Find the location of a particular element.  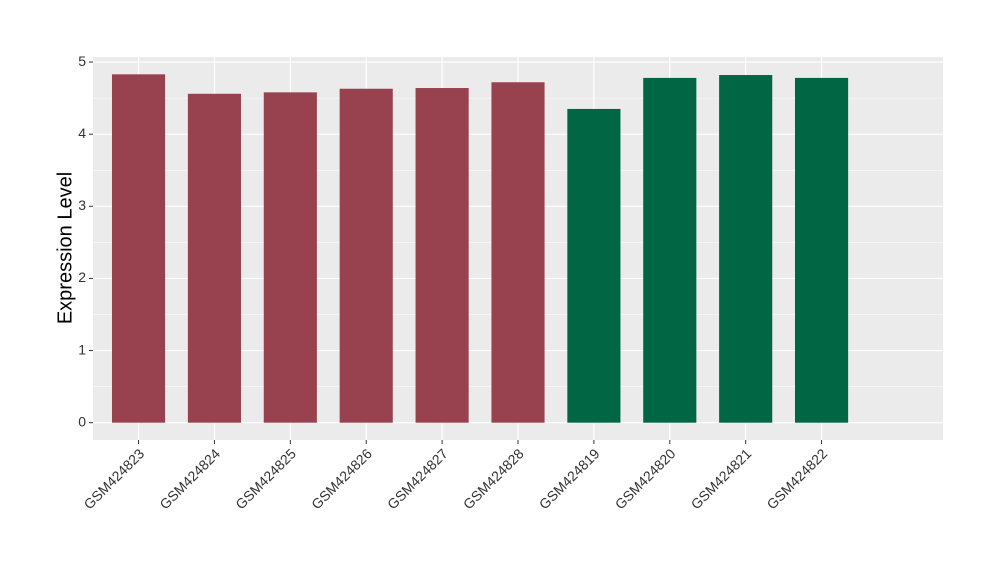

y-tick-label: 1 is located at coordinates (82, 349).